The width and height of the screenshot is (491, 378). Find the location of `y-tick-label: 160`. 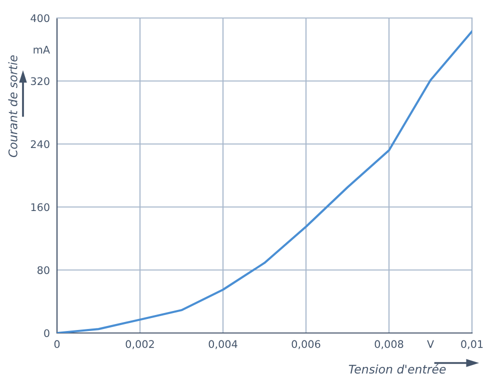

y-tick-label: 160 is located at coordinates (40, 207).